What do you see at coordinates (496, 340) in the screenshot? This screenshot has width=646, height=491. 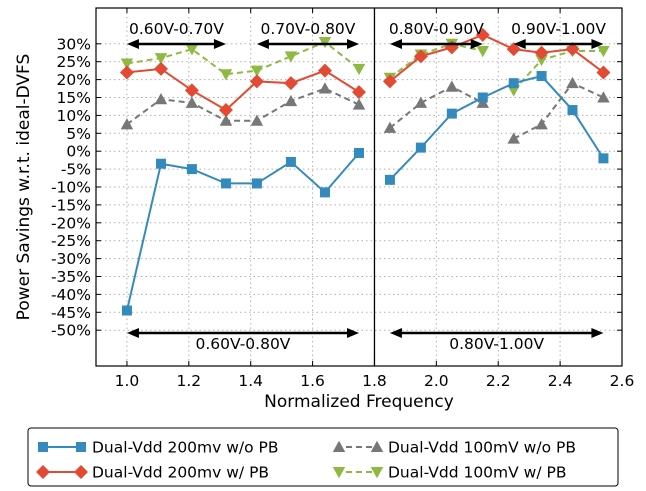 I see `range-annotation: 0.80V-1.00V` at bounding box center [496, 340].